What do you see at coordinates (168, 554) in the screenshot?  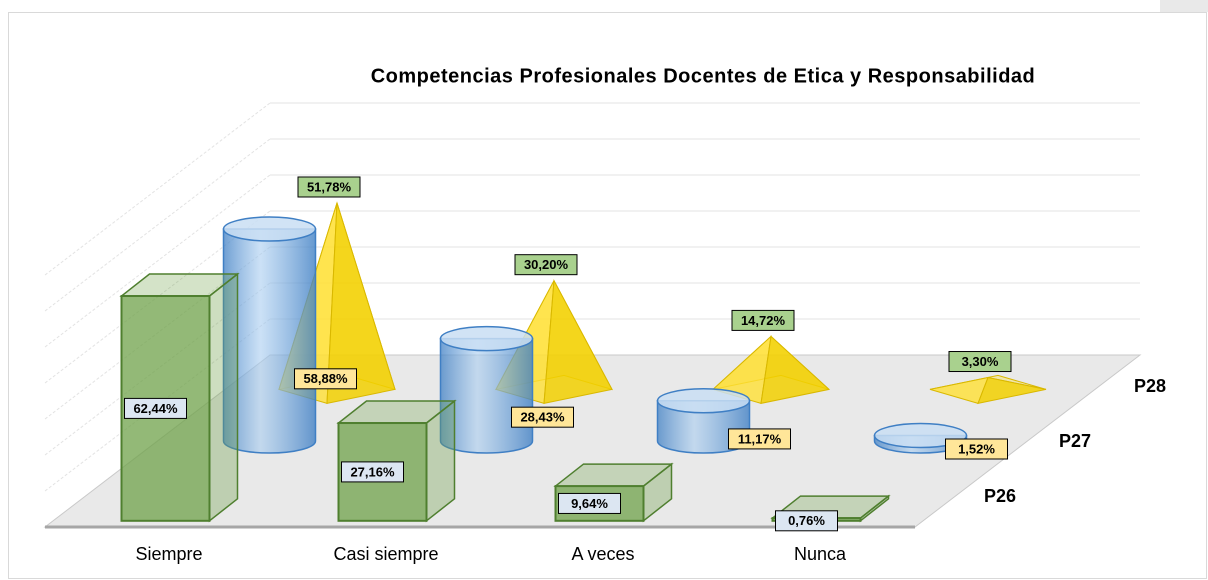 I see `x-tick-label: Siempre` at bounding box center [168, 554].